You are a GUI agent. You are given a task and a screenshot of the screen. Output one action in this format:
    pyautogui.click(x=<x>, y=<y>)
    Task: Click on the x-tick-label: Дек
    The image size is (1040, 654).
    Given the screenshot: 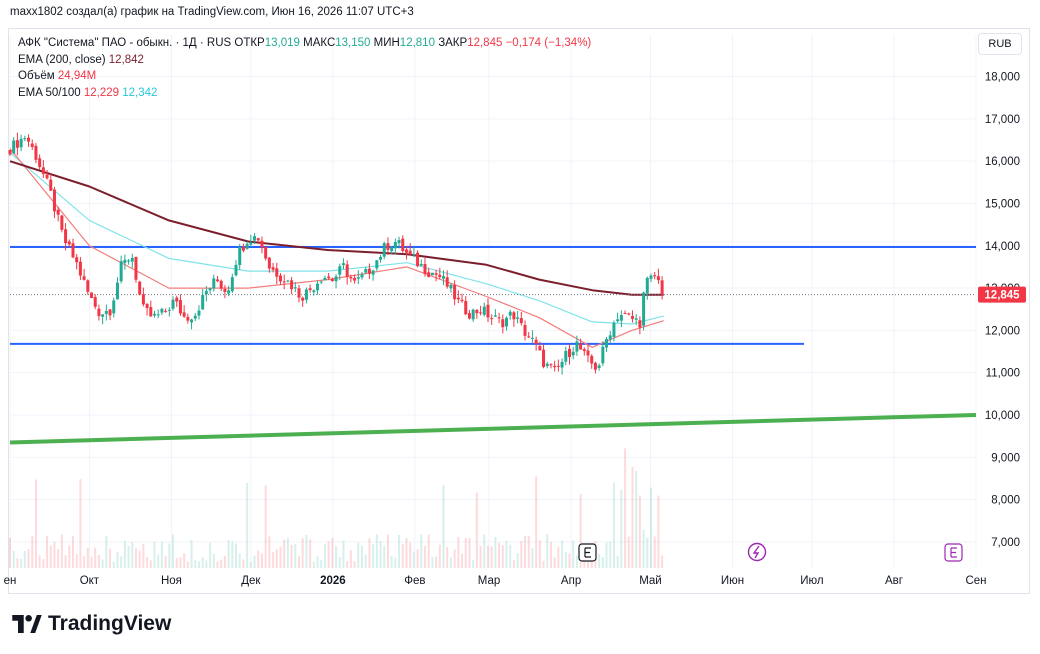 What is the action you would take?
    pyautogui.click(x=251, y=581)
    